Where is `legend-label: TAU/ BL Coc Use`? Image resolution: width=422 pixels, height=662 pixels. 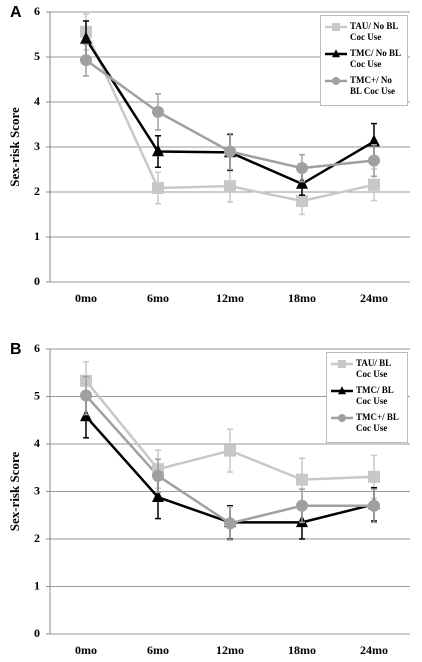
legend-label: TAU/ BL Coc Use is located at coordinates (373, 368).